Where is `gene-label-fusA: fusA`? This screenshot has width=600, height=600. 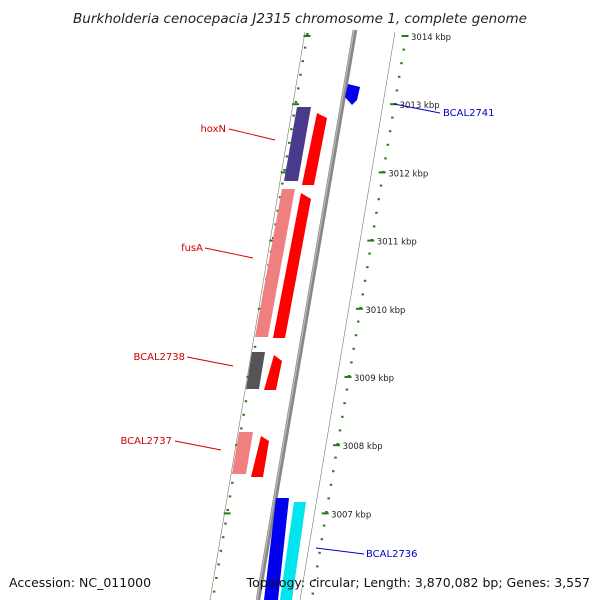 gene-label-fusA: fusA is located at coordinates (192, 248).